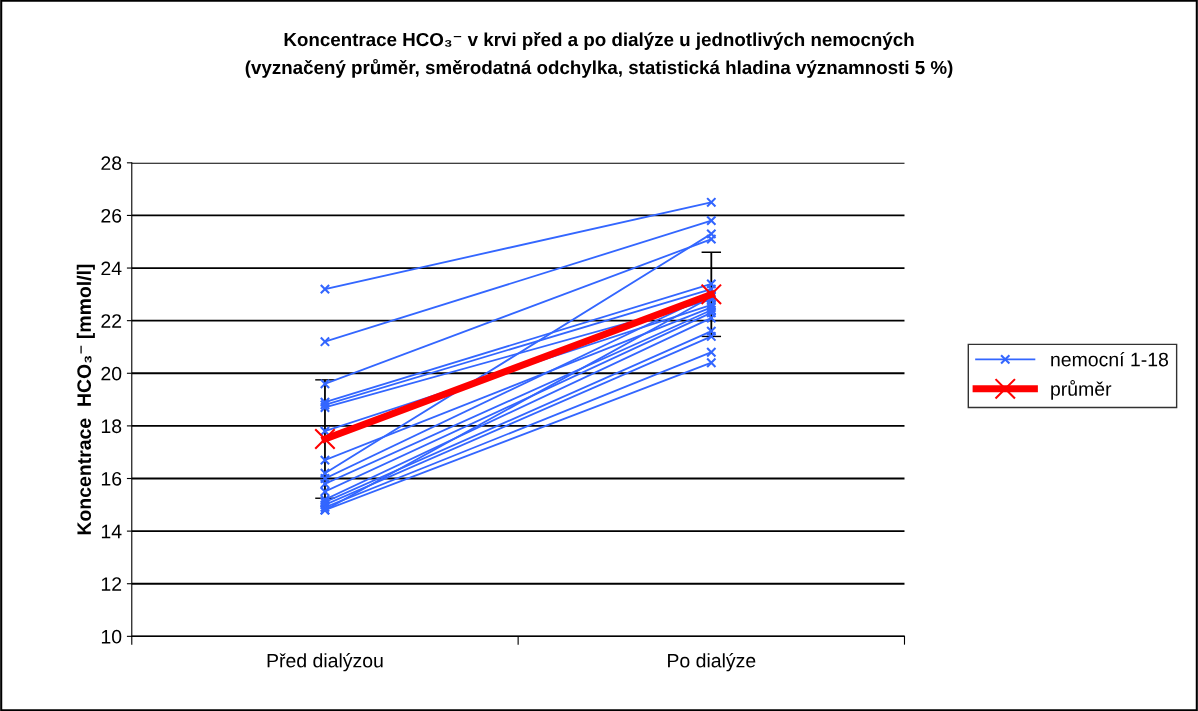 The height and width of the screenshot is (711, 1198). I want to click on legend-label: průměr, so click(1081, 389).